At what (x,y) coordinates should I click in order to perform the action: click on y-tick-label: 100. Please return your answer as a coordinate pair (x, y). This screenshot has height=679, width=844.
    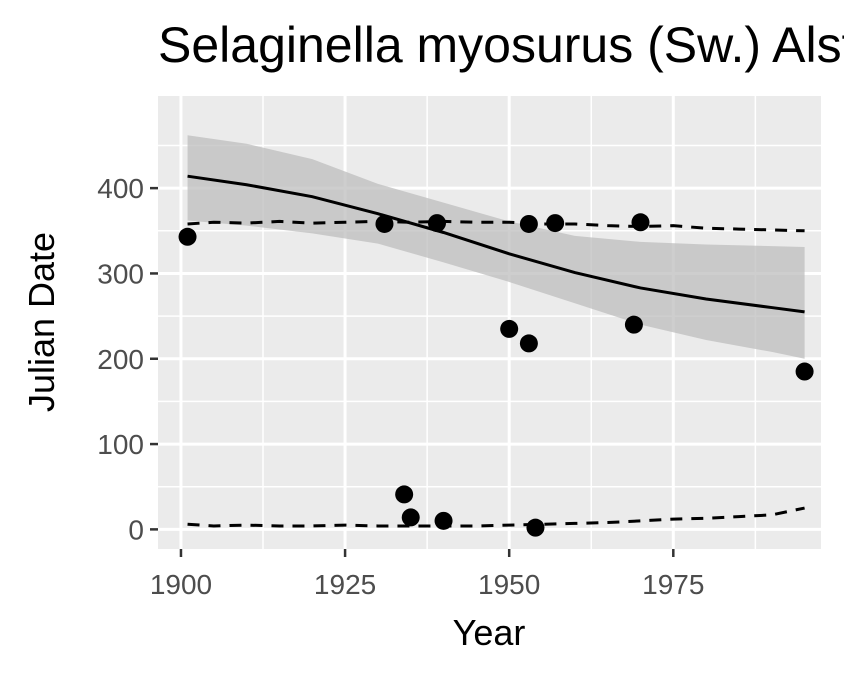
    Looking at the image, I should click on (120, 444).